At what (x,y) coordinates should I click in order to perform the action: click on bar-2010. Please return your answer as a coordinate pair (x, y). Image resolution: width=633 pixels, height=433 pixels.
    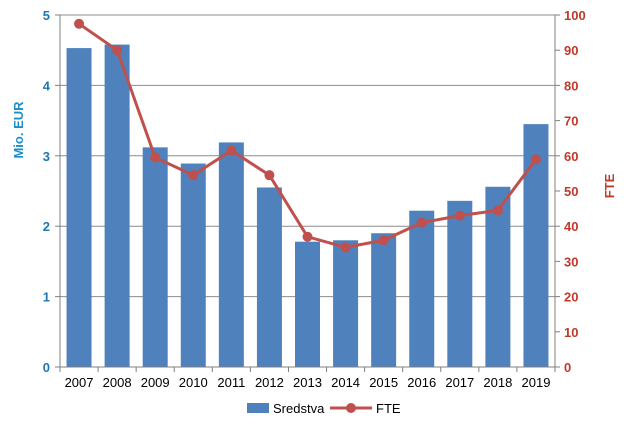
    Looking at the image, I should click on (193, 265).